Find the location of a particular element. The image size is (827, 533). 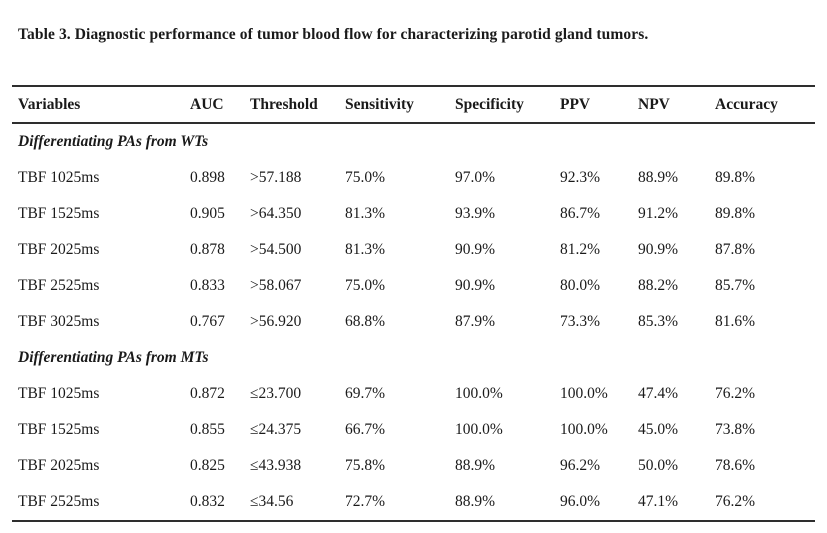

value-cell: 0.832 is located at coordinates (207, 501).